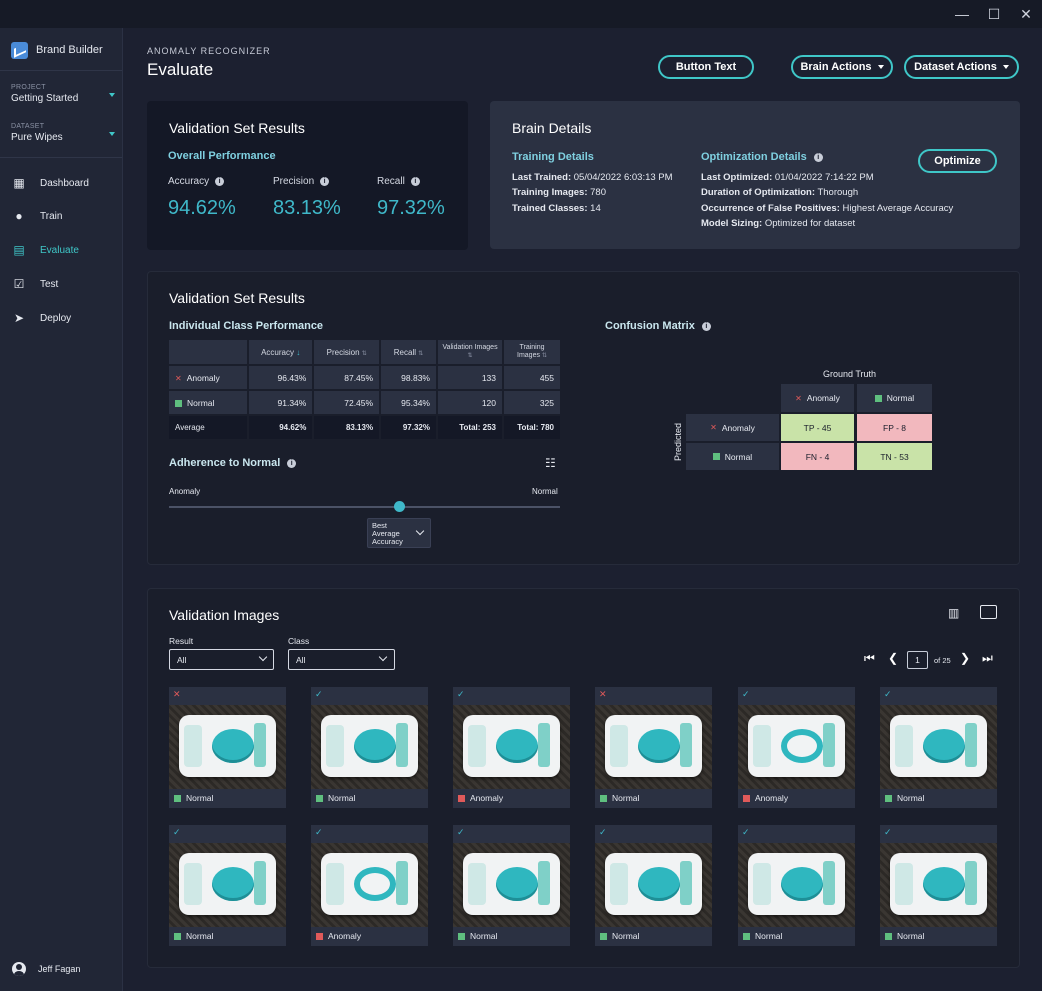 This screenshot has width=1042, height=991. Describe the element at coordinates (961, 67) in the screenshot. I see `dataset-actions-button: Dataset Actions` at that location.